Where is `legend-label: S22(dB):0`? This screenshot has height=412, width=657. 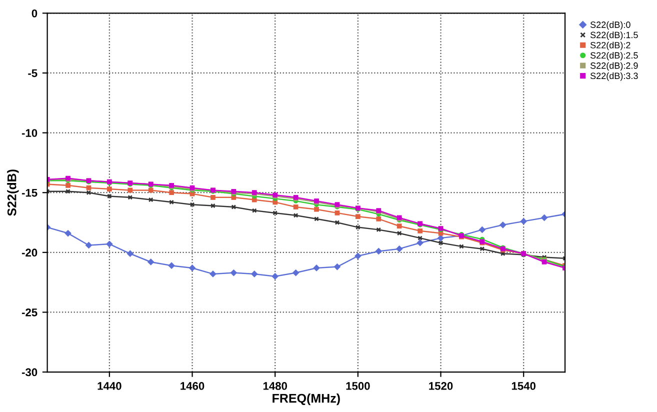
legend-label: S22(dB):0 is located at coordinates (610, 25).